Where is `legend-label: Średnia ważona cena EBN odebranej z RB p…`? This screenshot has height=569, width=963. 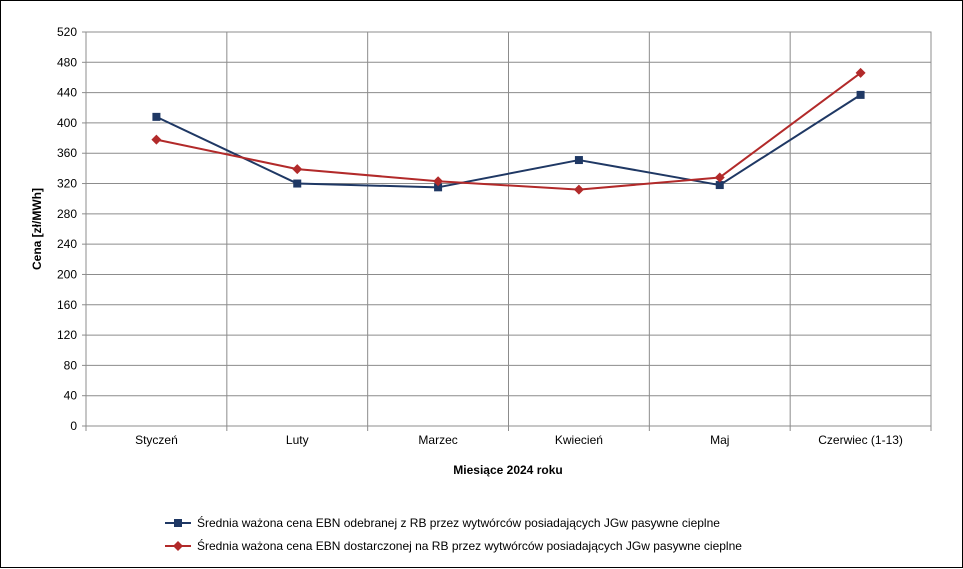 legend-label: Średnia ważona cena EBN odebranej z RB p… is located at coordinates (458, 522).